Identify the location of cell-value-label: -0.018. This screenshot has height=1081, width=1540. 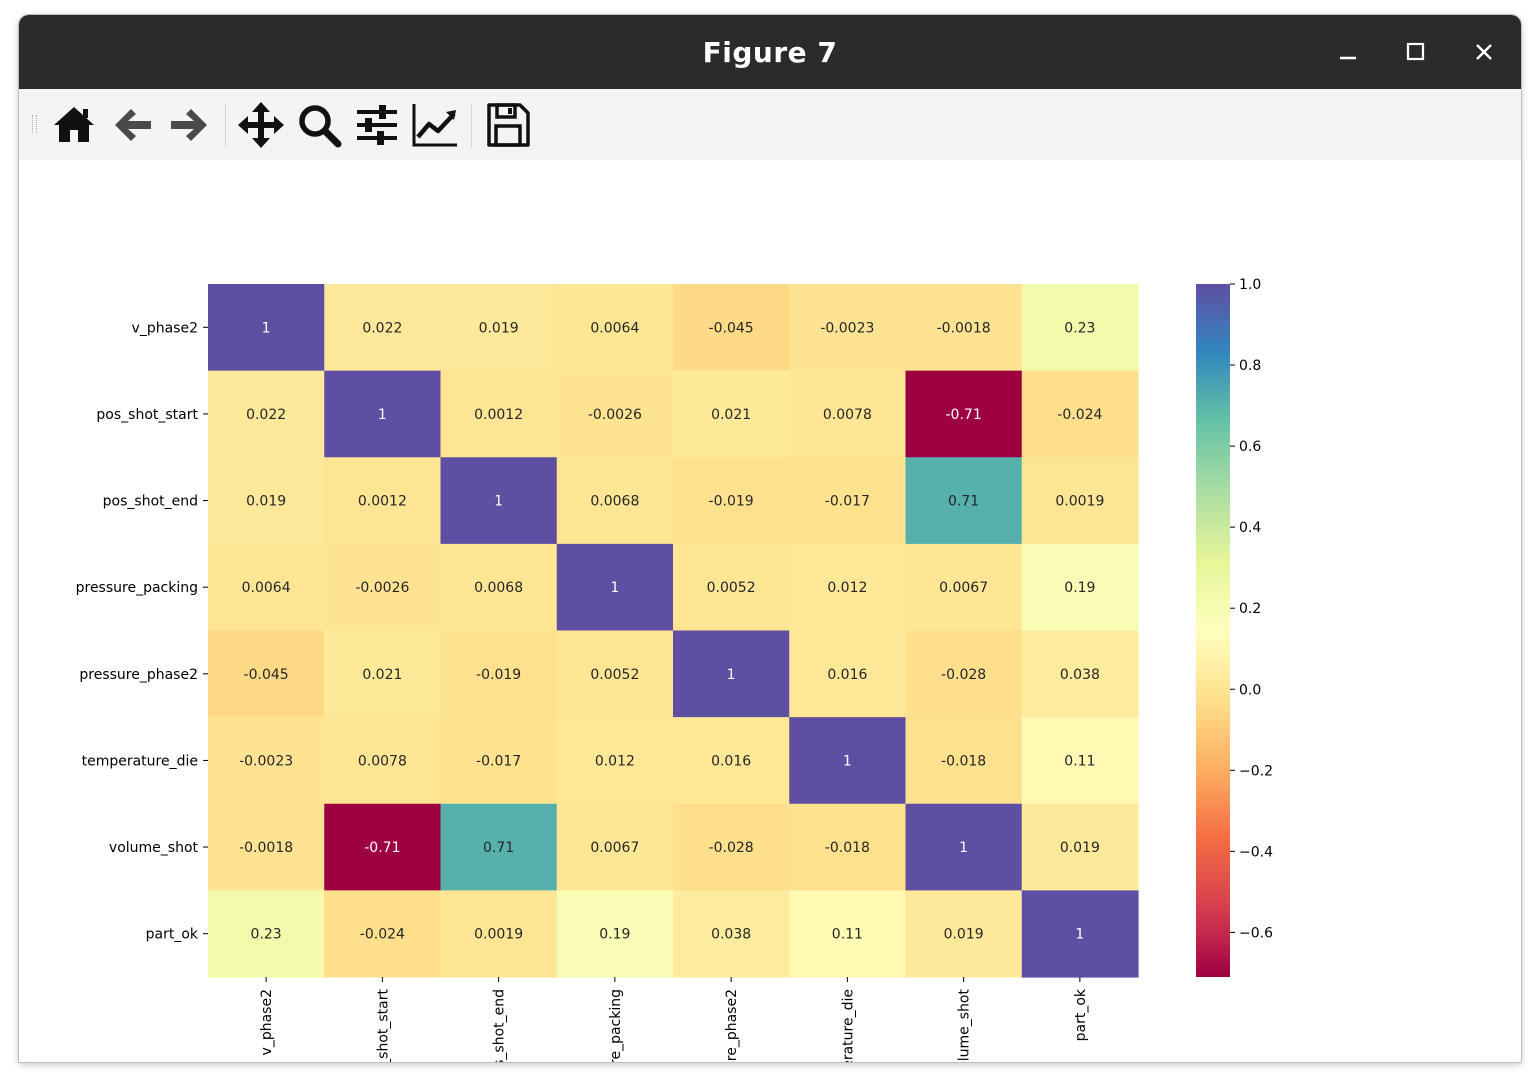
(963, 761).